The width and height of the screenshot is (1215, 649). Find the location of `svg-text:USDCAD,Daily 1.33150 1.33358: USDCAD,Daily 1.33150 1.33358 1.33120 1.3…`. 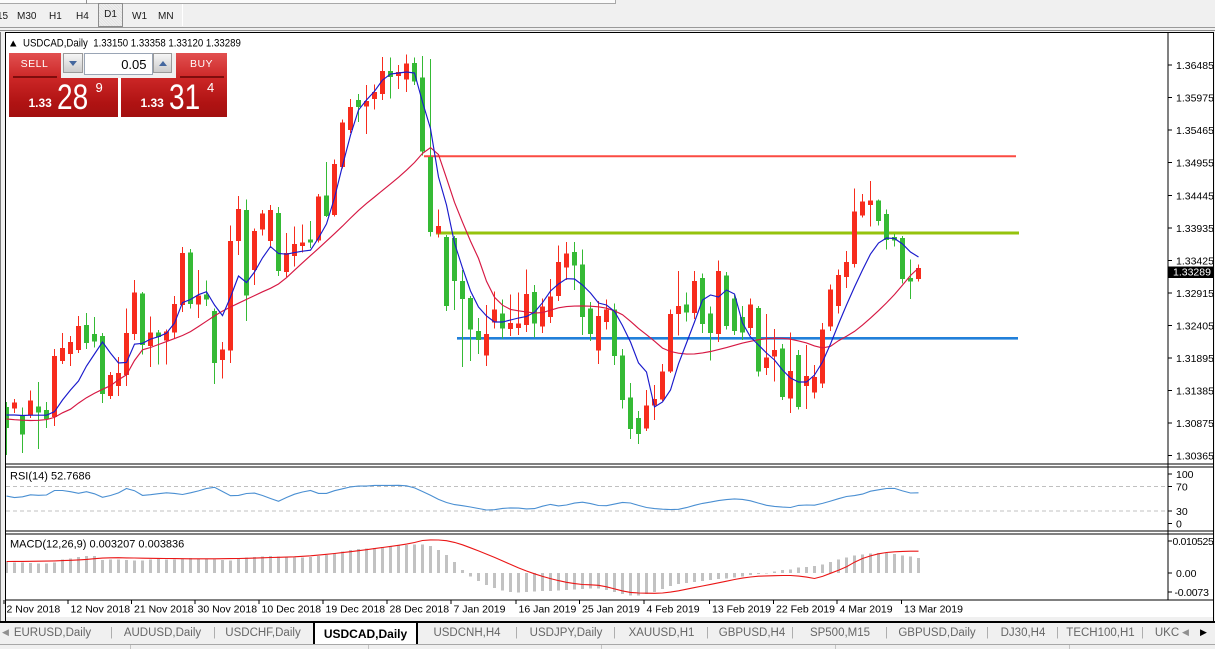

svg-text:USDCAD,Daily 1.33150 1.33358: USDCAD,Daily 1.33150 1.33358 1.33120 1.3… is located at coordinates (132, 43).